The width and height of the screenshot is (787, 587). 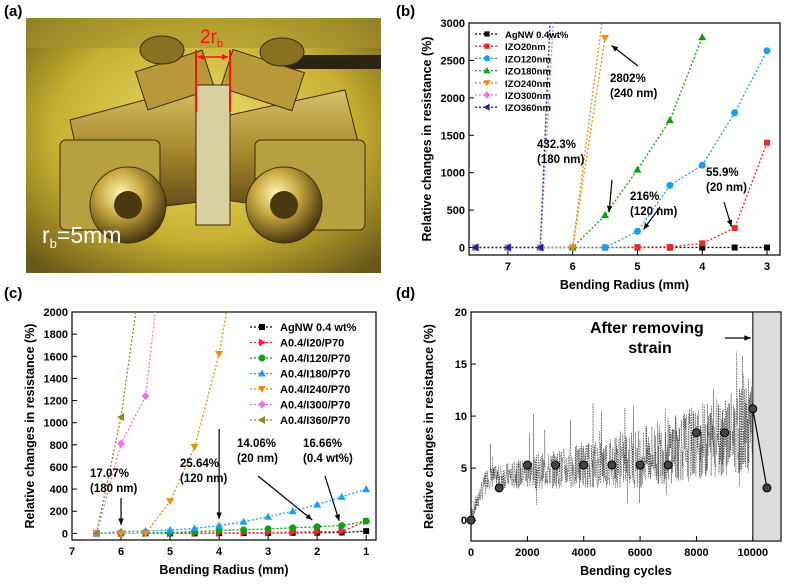 I want to click on y-tick-label: 1500, so click(x=453, y=136).